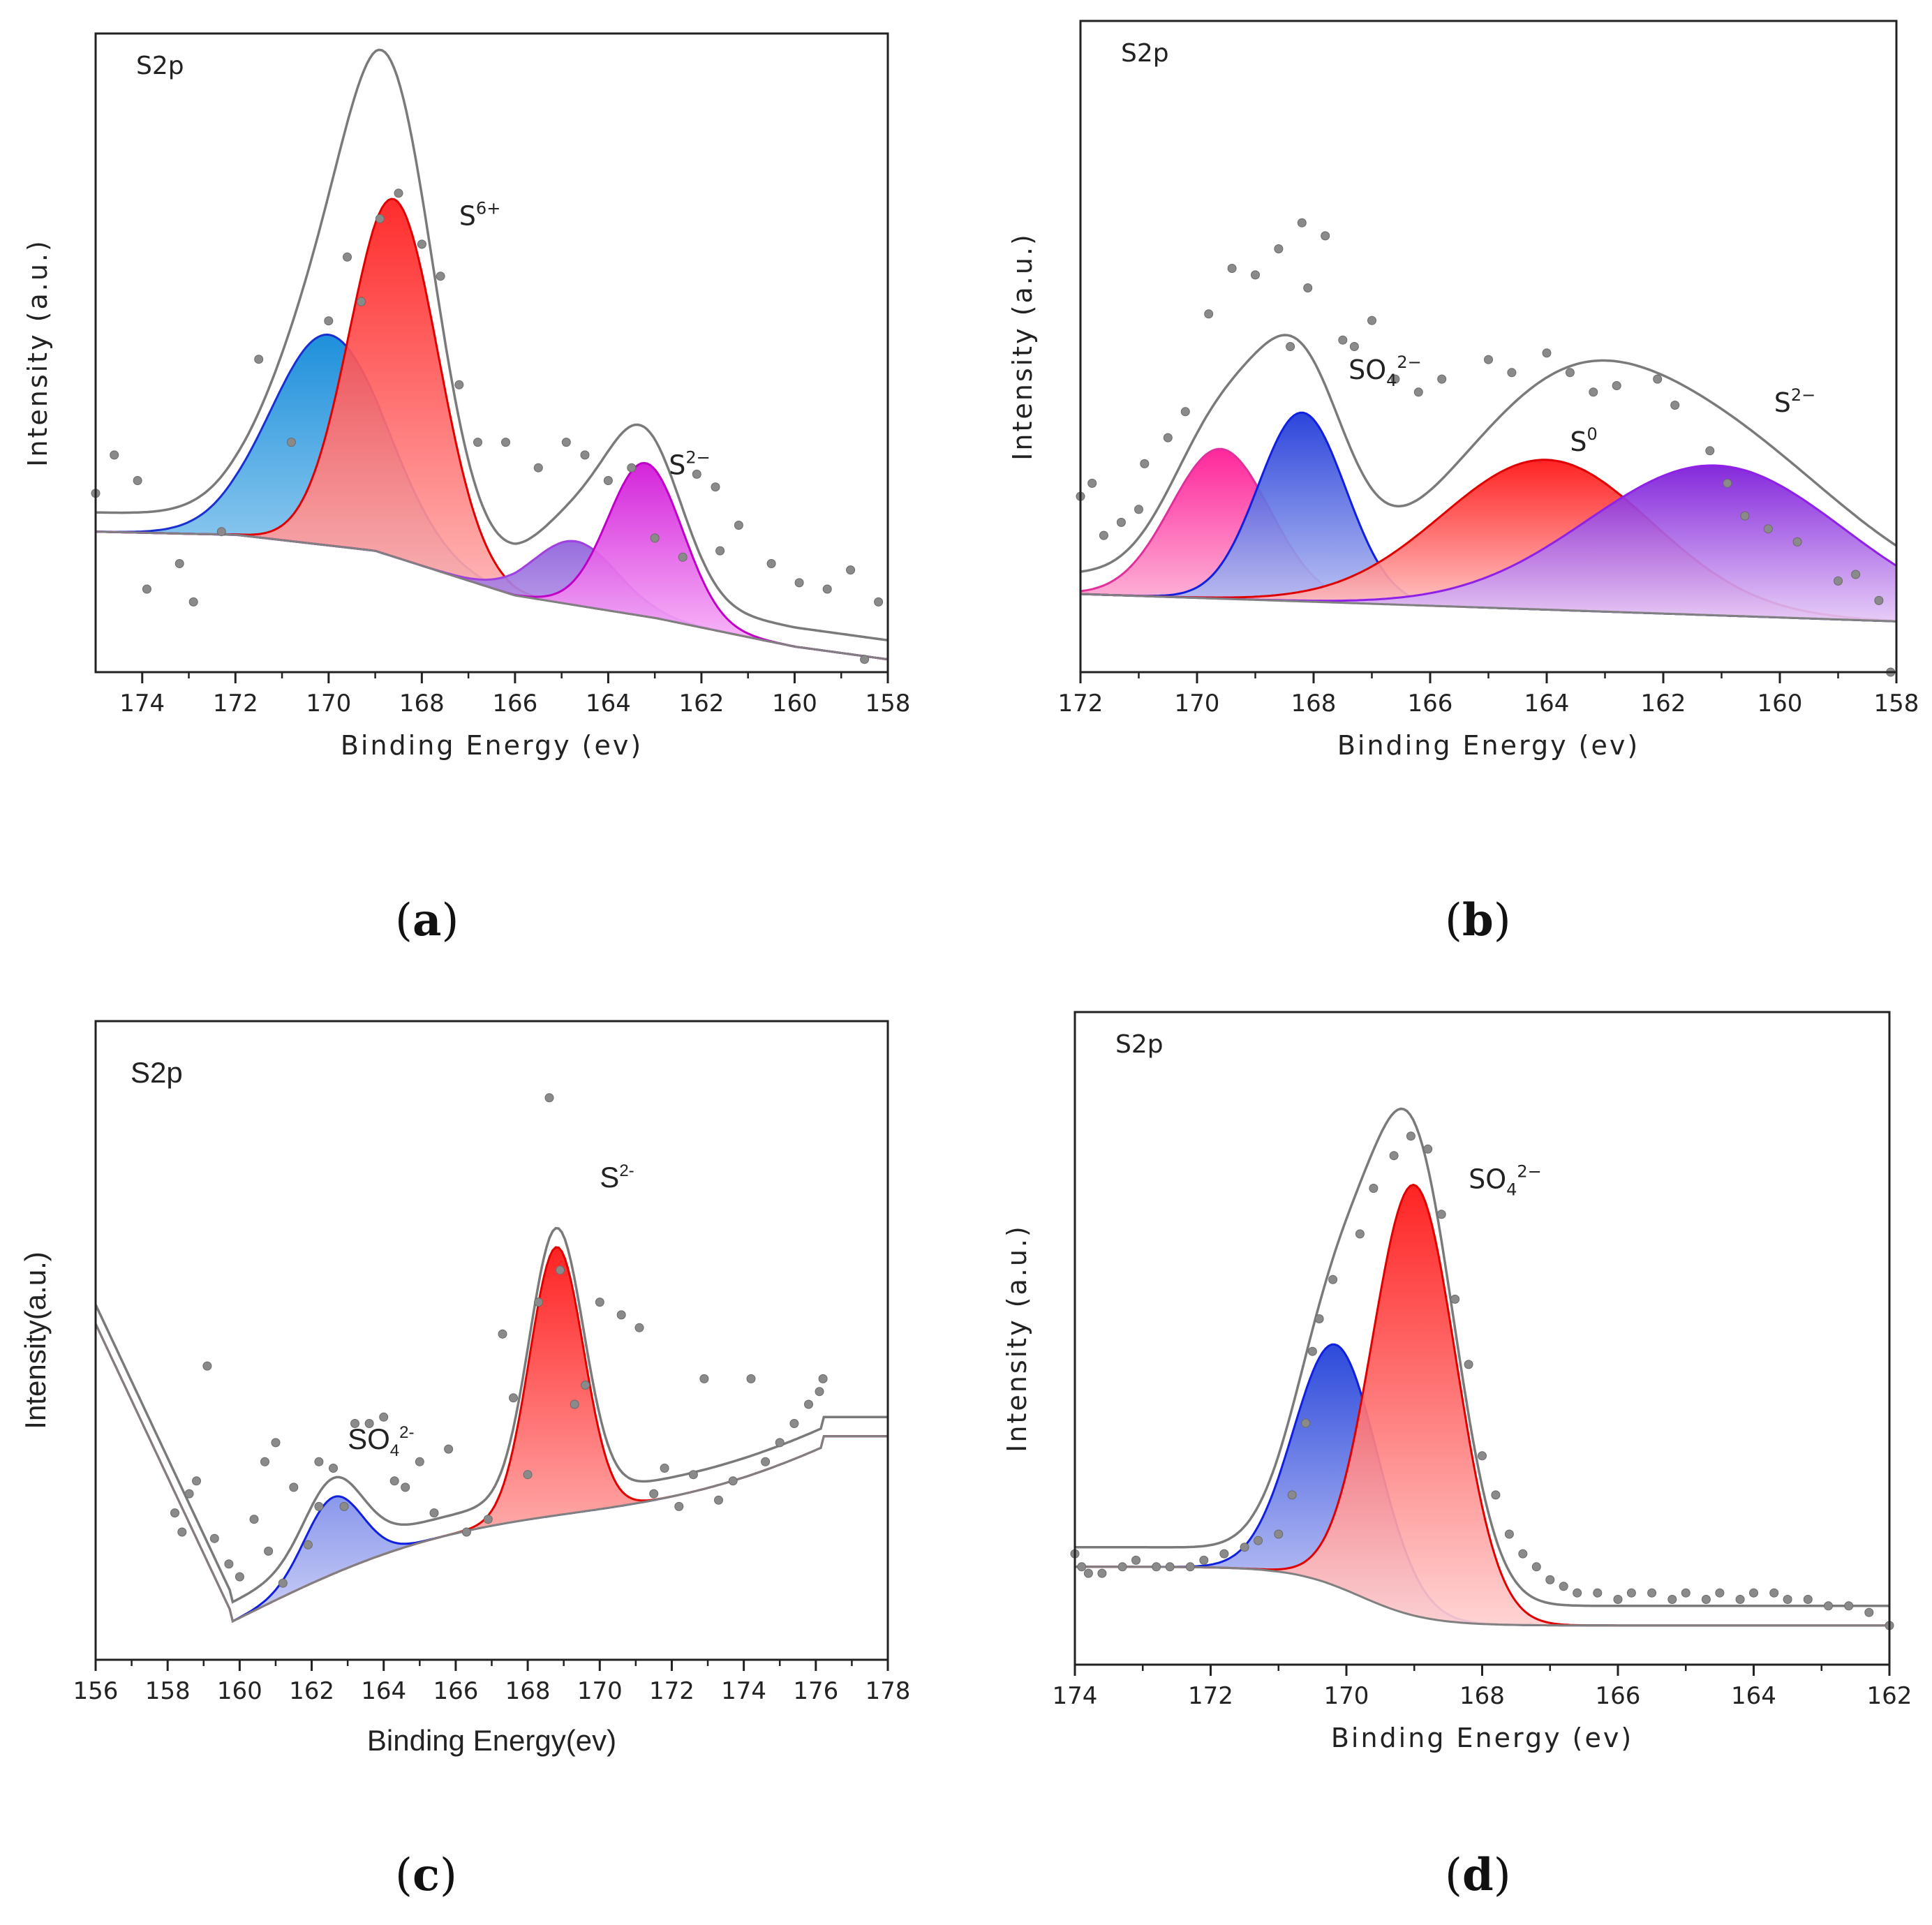 This screenshot has height=1925, width=1932. What do you see at coordinates (427, 920) in the screenshot?
I see `panel-label-a: (a)` at bounding box center [427, 920].